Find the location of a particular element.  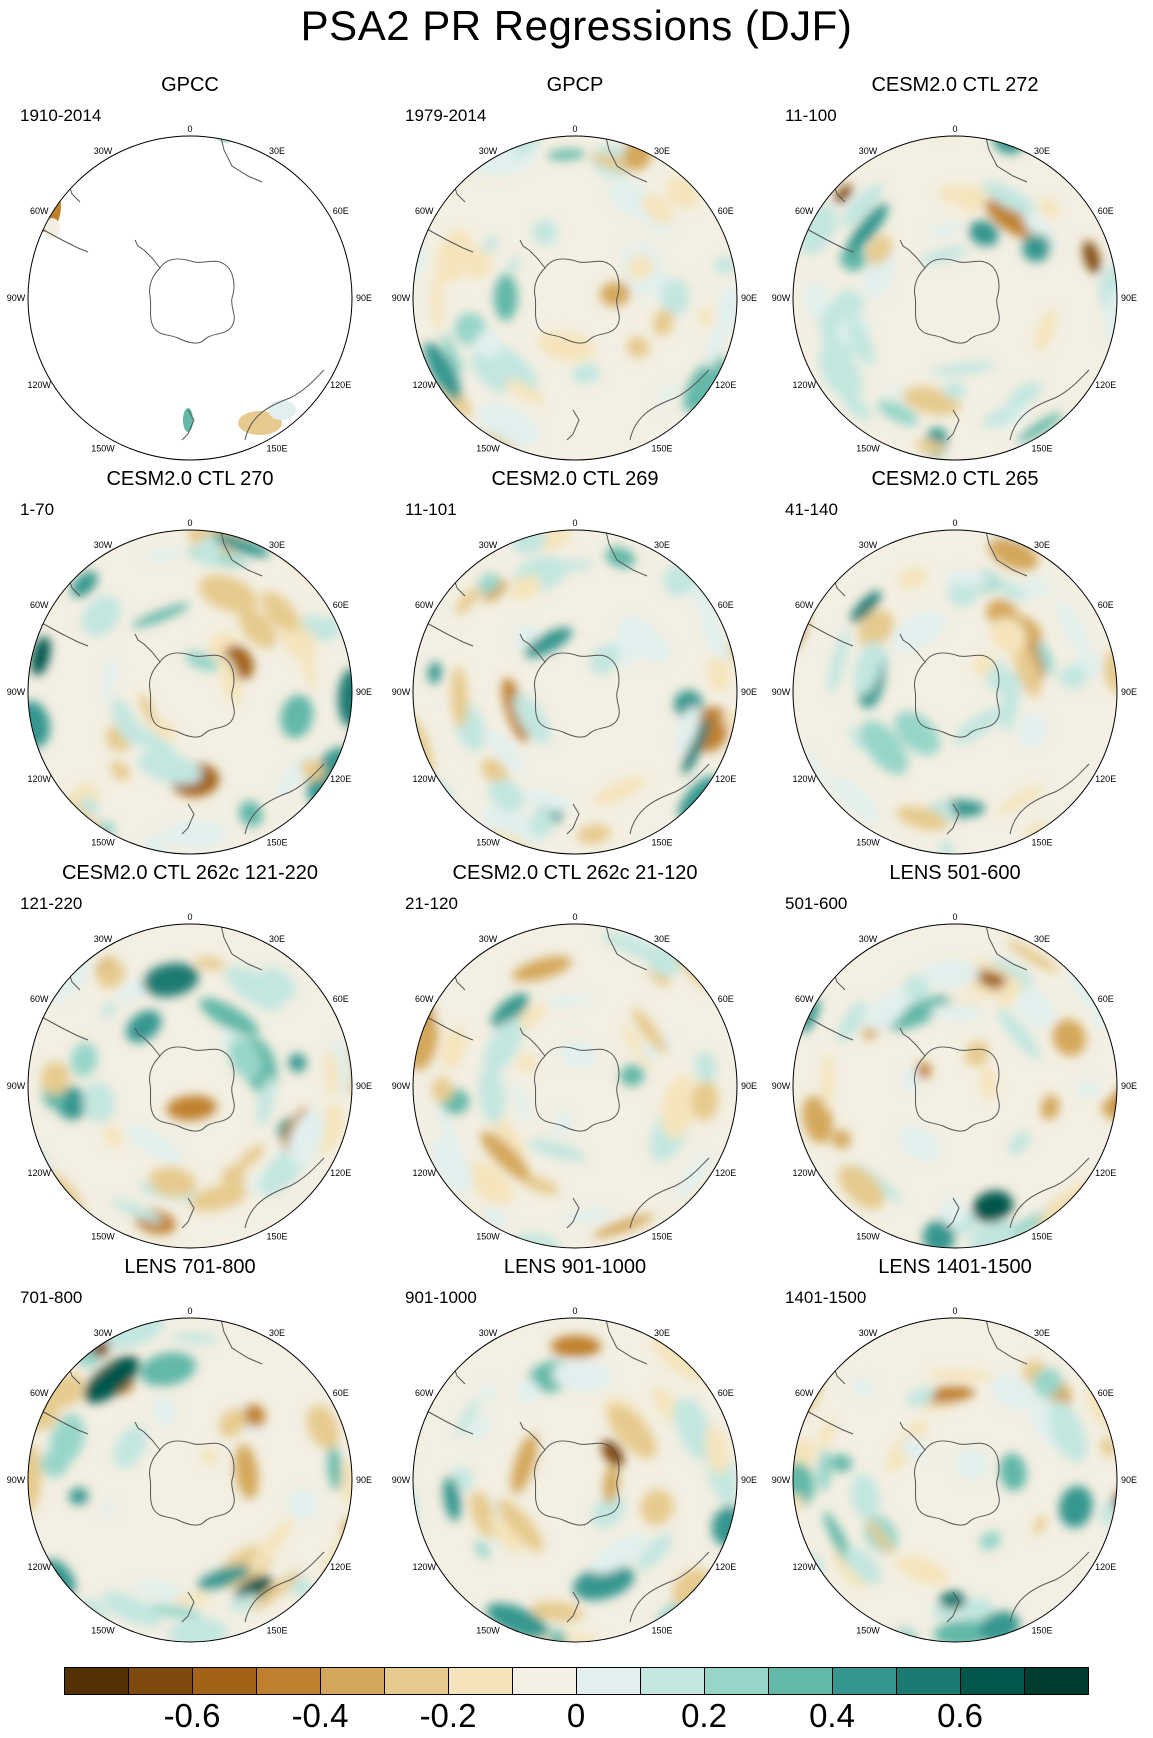

panel-title: CESM2.0 CTL 269 is located at coordinates (575, 479).